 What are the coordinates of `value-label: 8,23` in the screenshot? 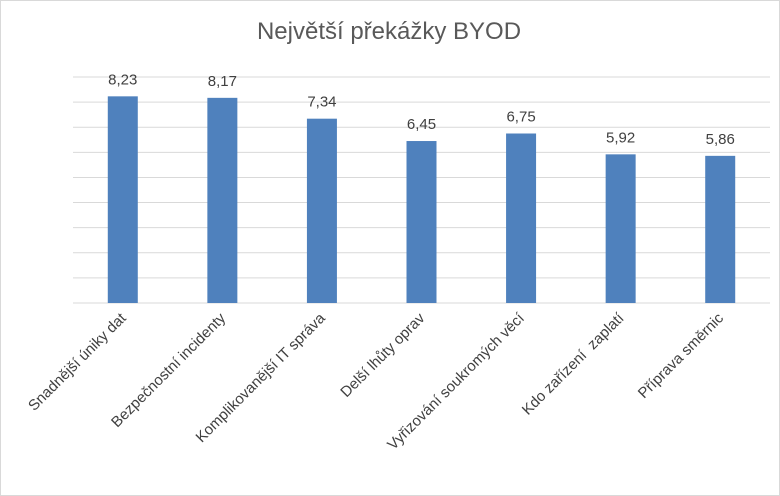 It's located at (122, 79).